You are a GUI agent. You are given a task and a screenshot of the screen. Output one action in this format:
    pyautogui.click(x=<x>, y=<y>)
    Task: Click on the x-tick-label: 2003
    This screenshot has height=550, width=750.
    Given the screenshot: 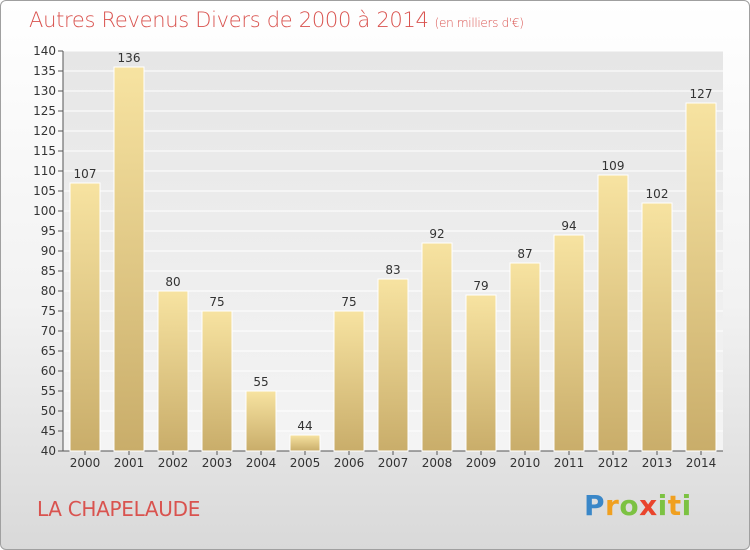 What is the action you would take?
    pyautogui.click(x=217, y=463)
    